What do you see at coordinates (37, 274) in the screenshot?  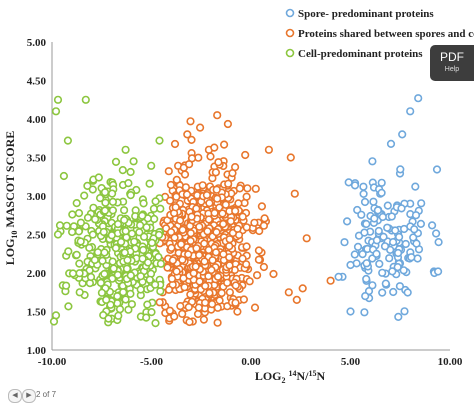 I see `y-tick-label: 2.00` at bounding box center [37, 274].